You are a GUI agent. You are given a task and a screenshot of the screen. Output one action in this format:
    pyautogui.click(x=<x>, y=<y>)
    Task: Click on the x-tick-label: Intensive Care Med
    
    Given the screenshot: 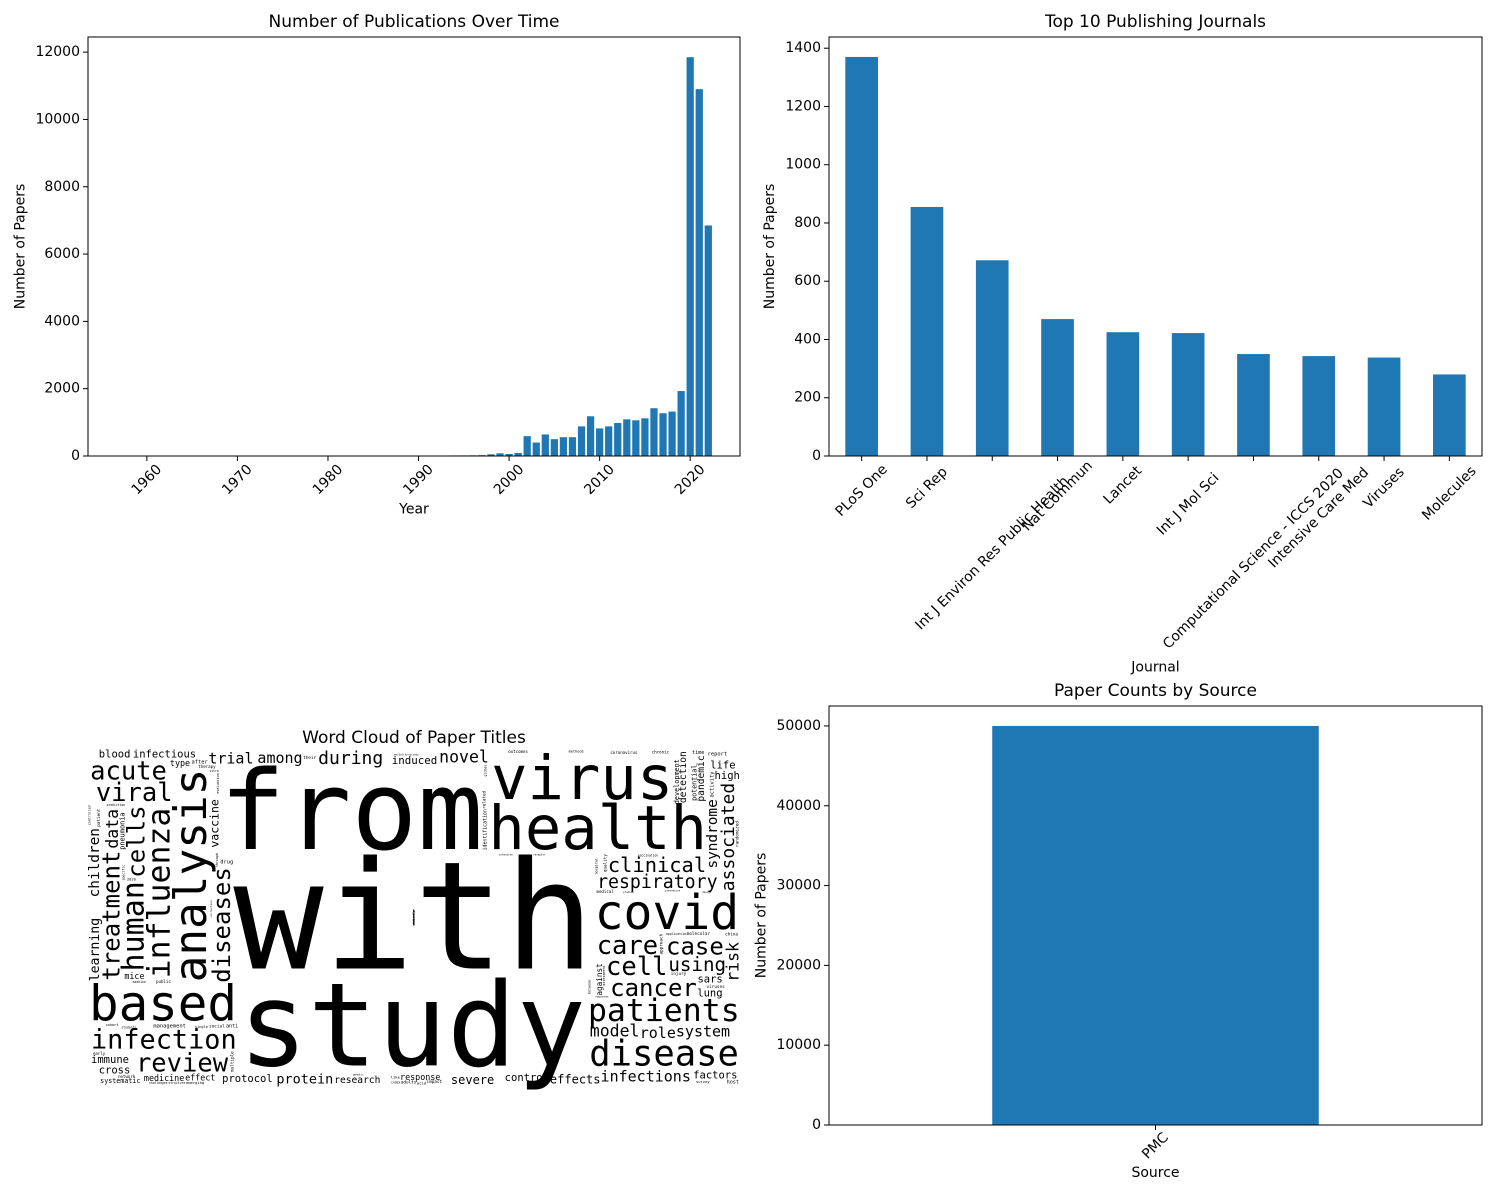 What is the action you would take?
    pyautogui.click(x=1318, y=518)
    